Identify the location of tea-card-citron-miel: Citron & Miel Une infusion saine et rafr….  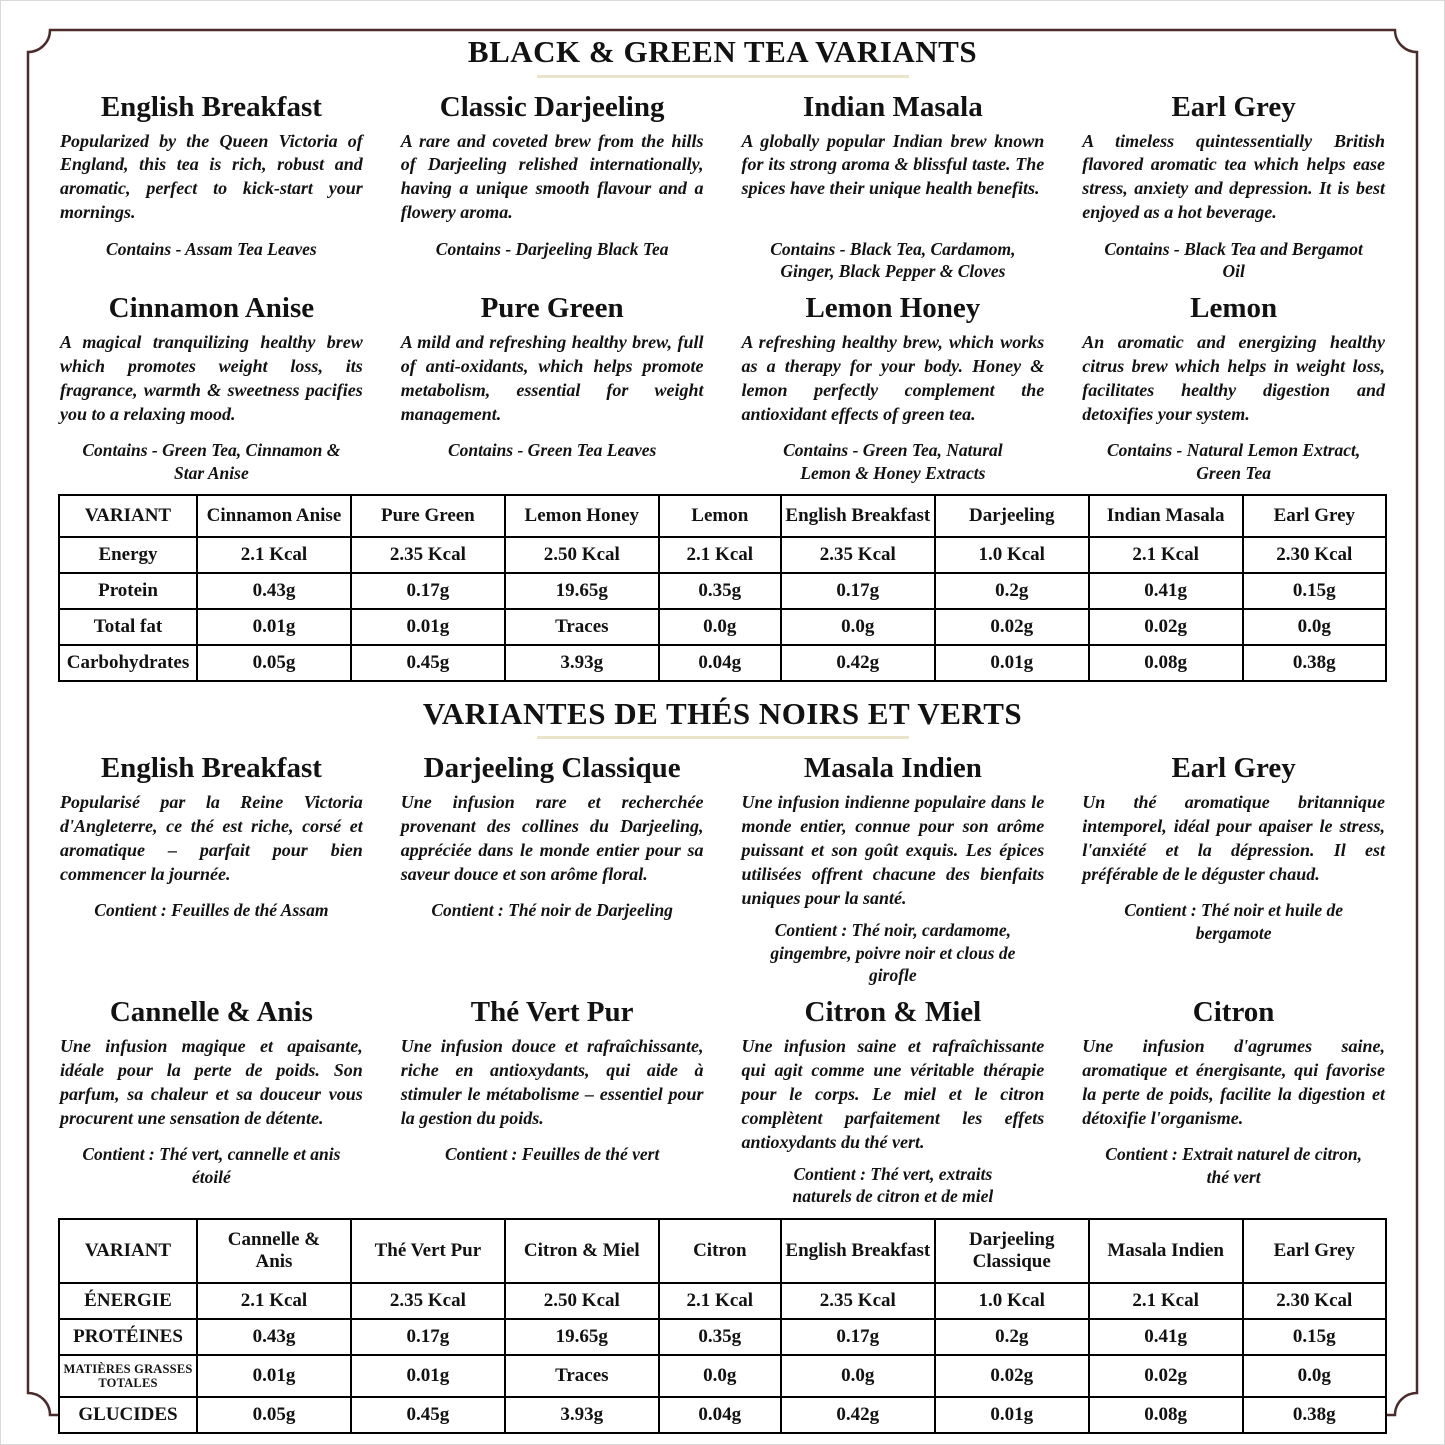
(893, 1100).